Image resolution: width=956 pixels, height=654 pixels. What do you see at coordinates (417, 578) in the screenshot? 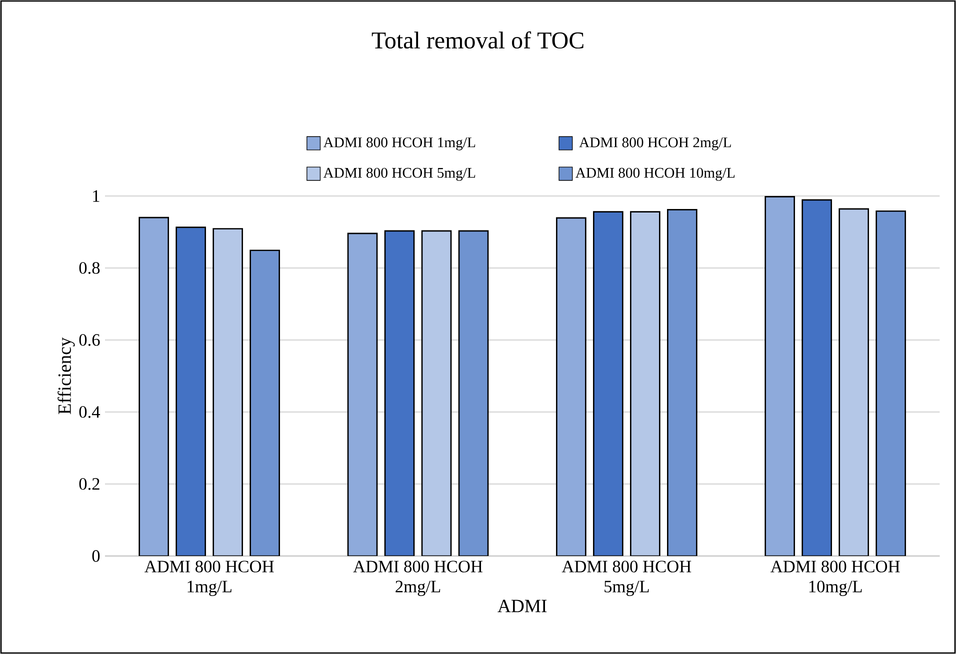
I see `x-tick-label: ADMI 800 HCOH 2mg/L` at bounding box center [417, 578].